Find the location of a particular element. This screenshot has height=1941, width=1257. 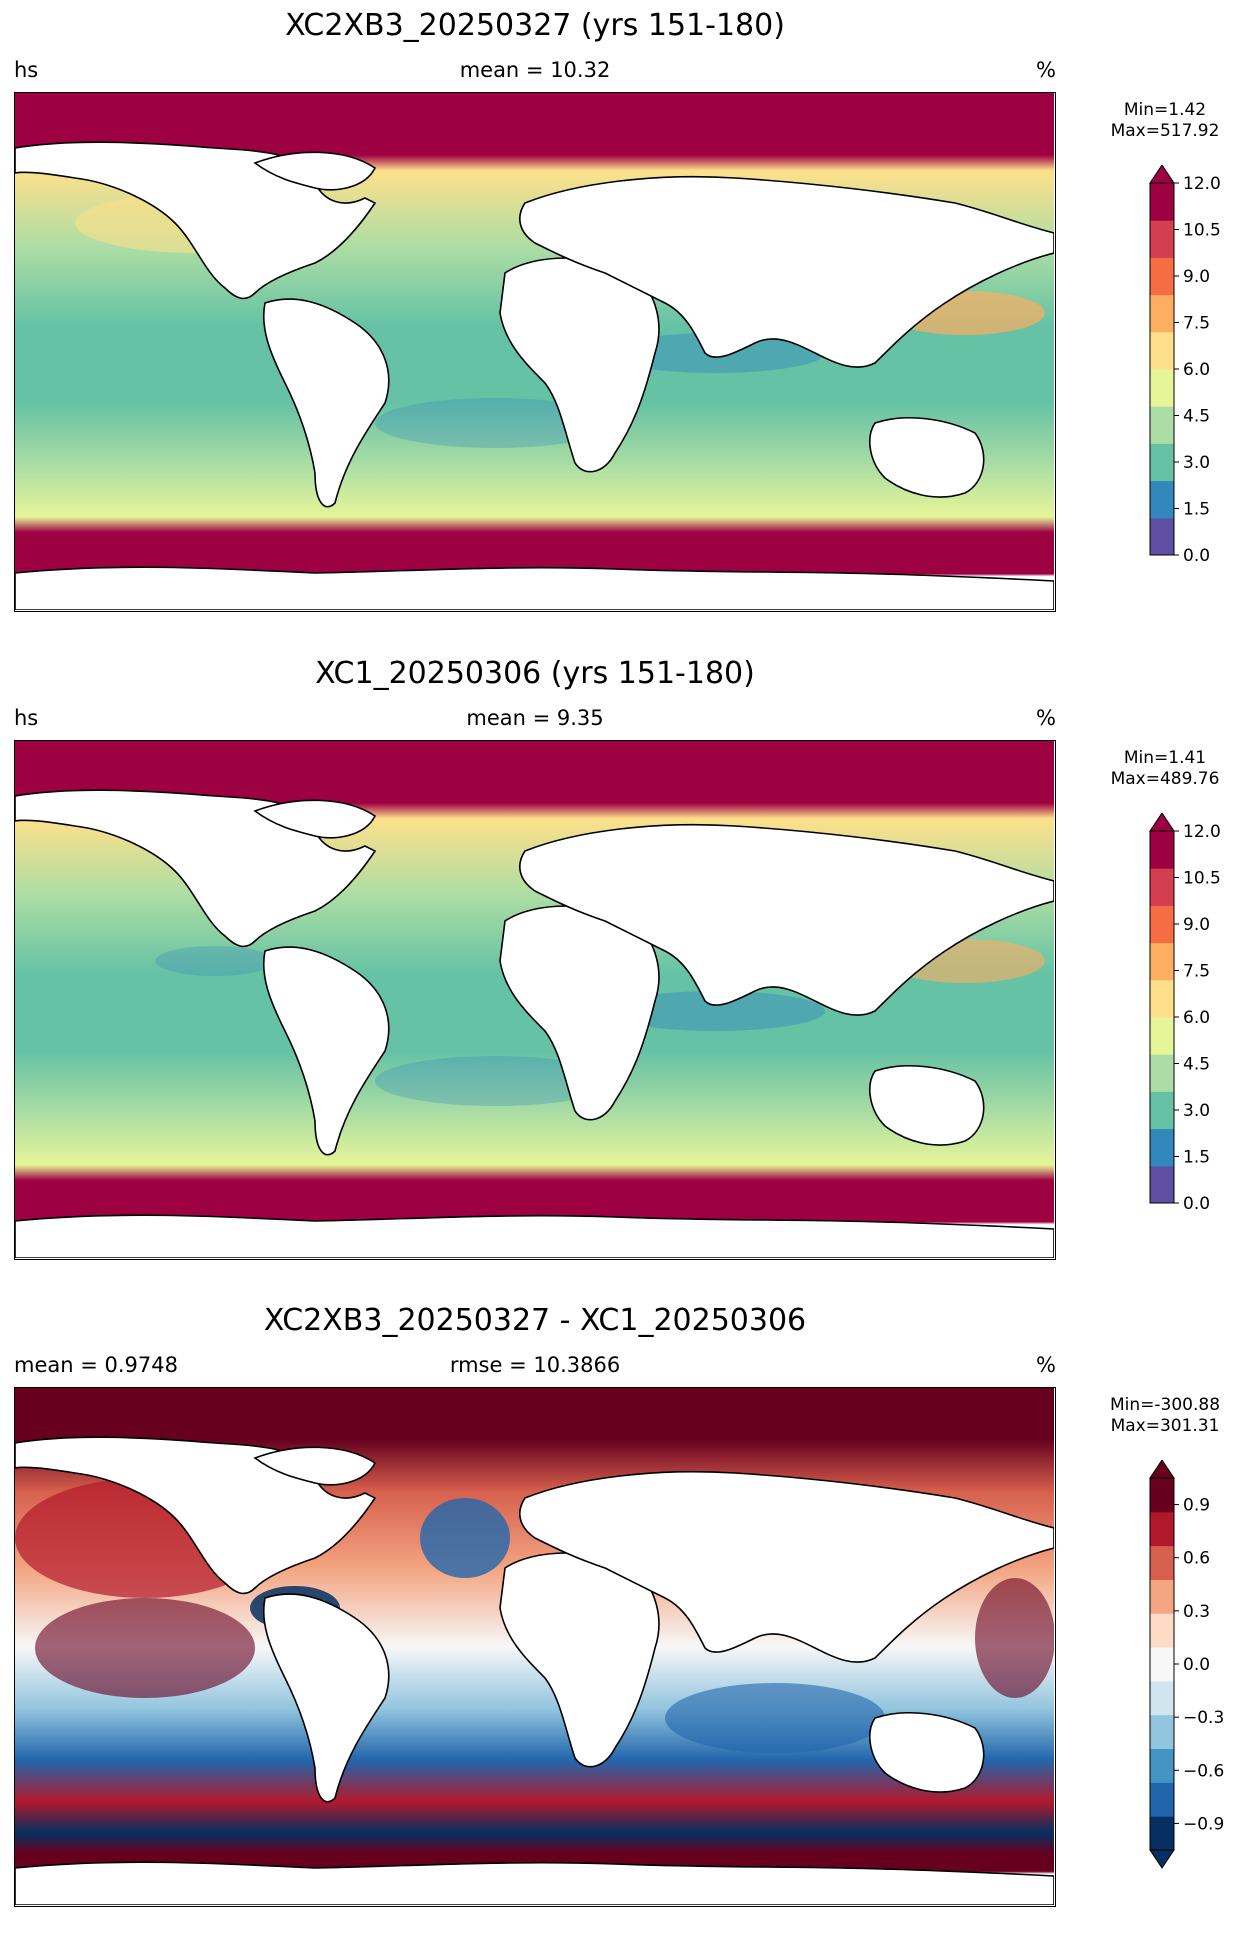

colorbar-tick-label: −0.9 is located at coordinates (1203, 1824).